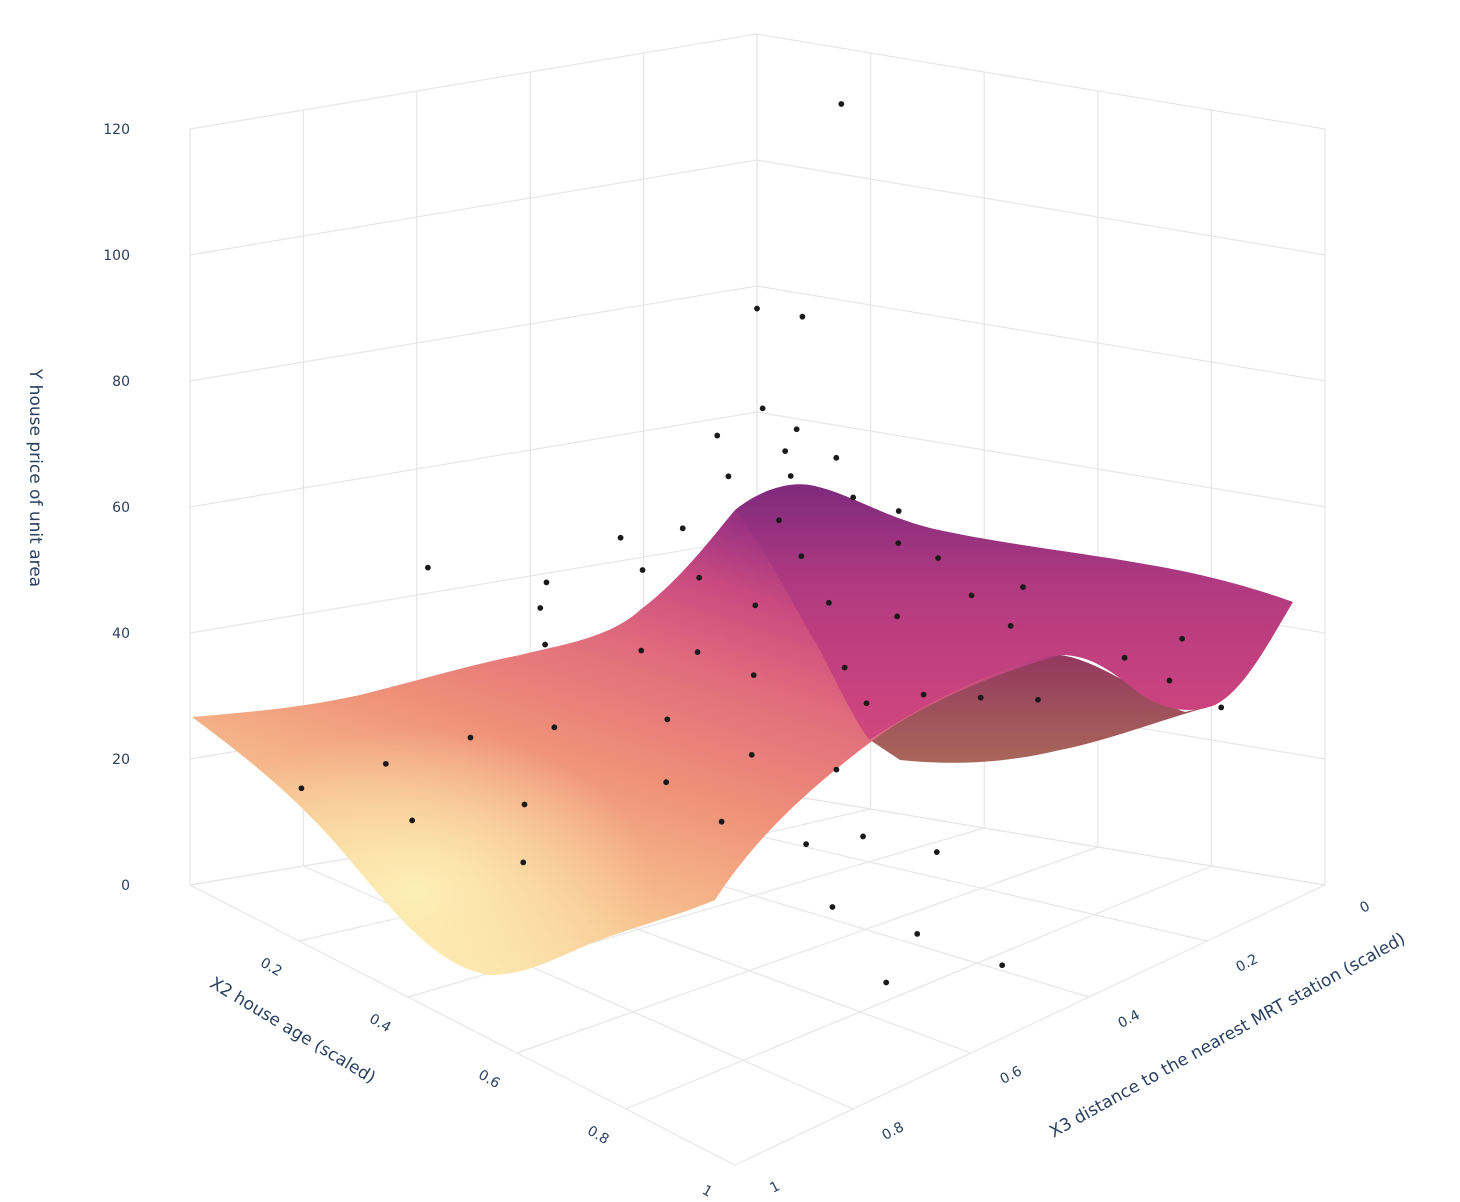 The width and height of the screenshot is (1460, 1202). Describe the element at coordinates (121, 508) in the screenshot. I see `z-tick-label: 60` at that location.